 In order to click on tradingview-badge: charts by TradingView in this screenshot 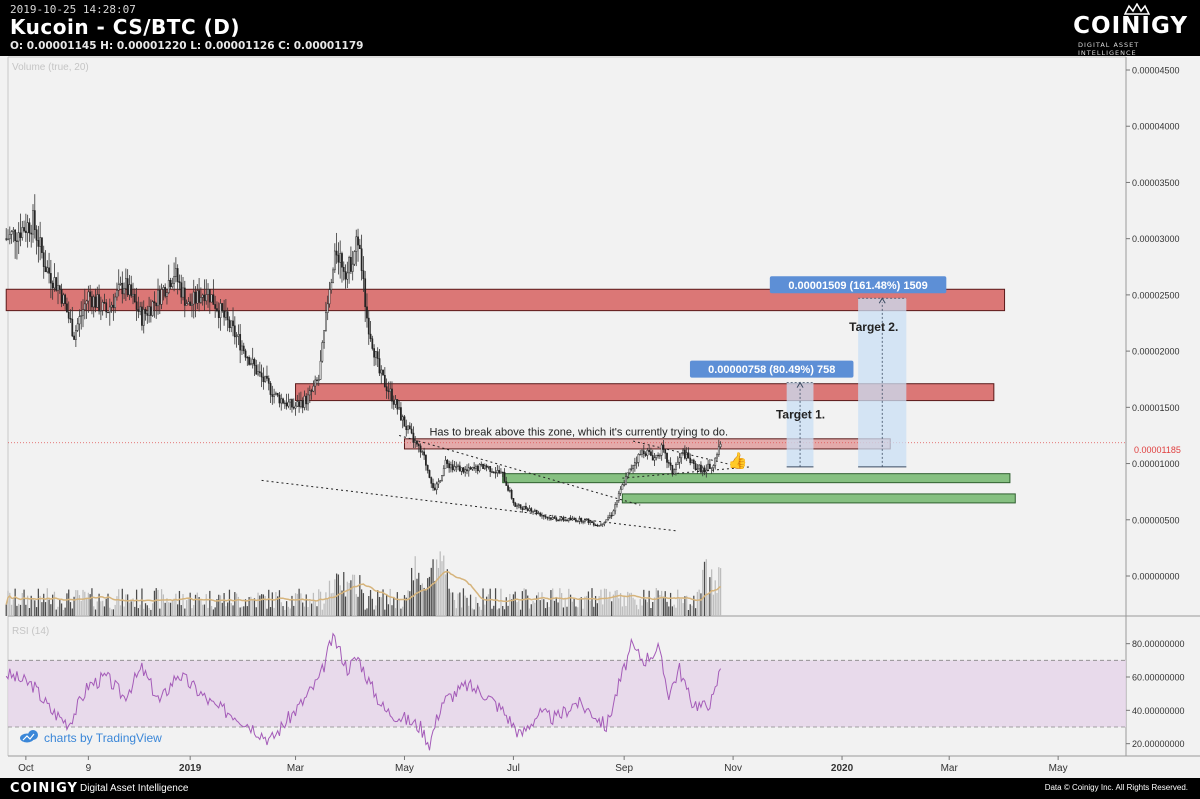, I will do `click(91, 737)`.